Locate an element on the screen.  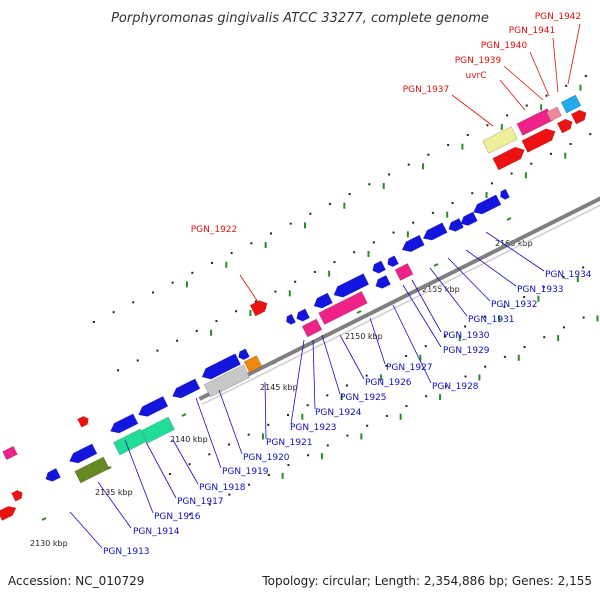
scale-tick-label: 2140 kbp is located at coordinates (189, 439).